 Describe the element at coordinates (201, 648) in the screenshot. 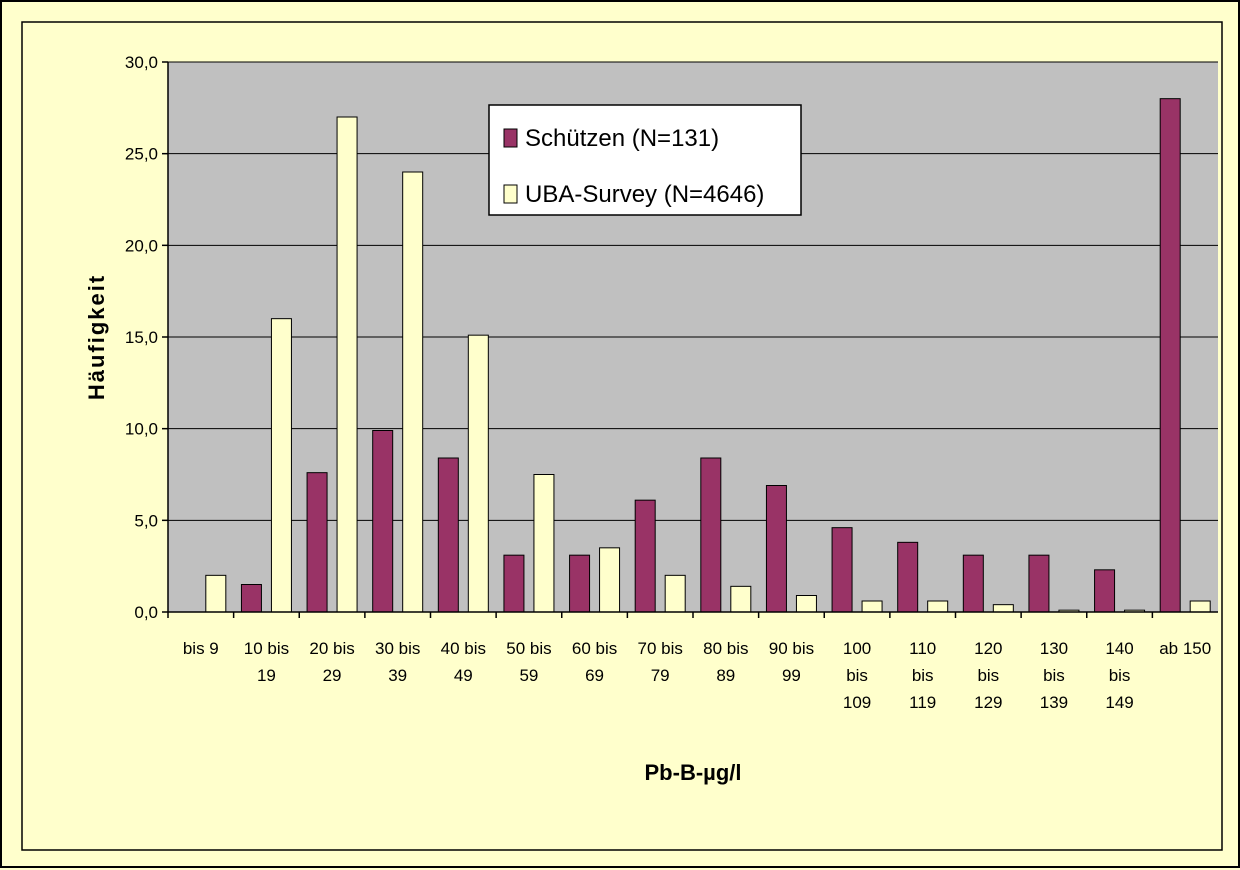

I see `x-tick-label: bis 9` at that location.